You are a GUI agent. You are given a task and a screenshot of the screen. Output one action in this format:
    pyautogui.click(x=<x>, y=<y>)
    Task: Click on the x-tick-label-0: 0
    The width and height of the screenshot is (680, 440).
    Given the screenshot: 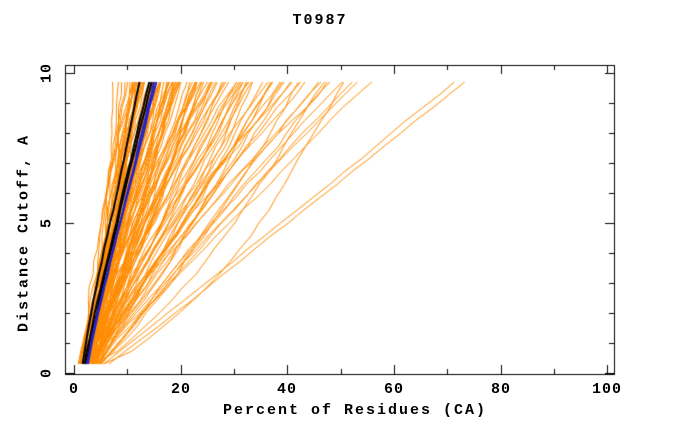 What is the action you would take?
    pyautogui.click(x=74, y=389)
    